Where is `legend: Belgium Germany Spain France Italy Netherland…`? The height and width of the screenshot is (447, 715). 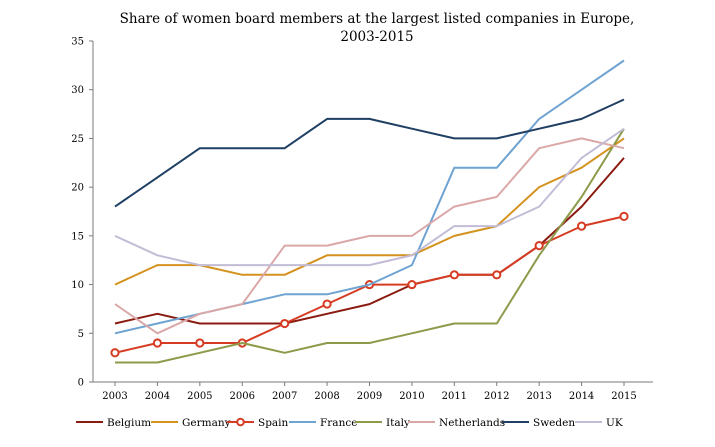 legend: Belgium Germany Spain France Italy Netherland… is located at coordinates (349, 423).